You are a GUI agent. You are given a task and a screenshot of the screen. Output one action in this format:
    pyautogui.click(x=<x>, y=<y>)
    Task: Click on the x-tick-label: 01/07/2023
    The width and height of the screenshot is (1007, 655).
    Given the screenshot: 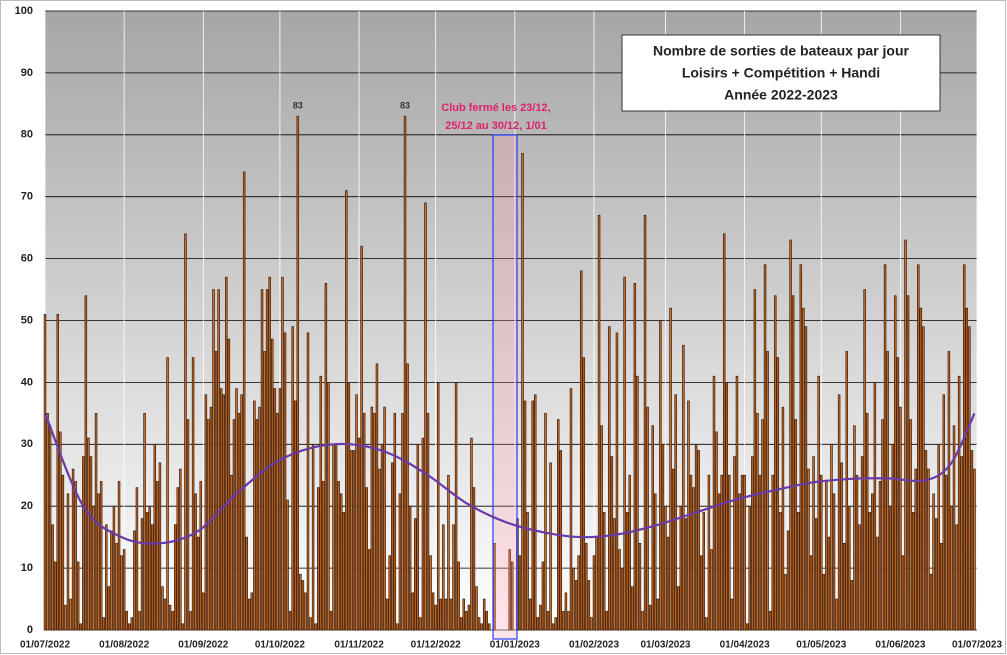 What is the action you would take?
    pyautogui.click(x=977, y=645)
    